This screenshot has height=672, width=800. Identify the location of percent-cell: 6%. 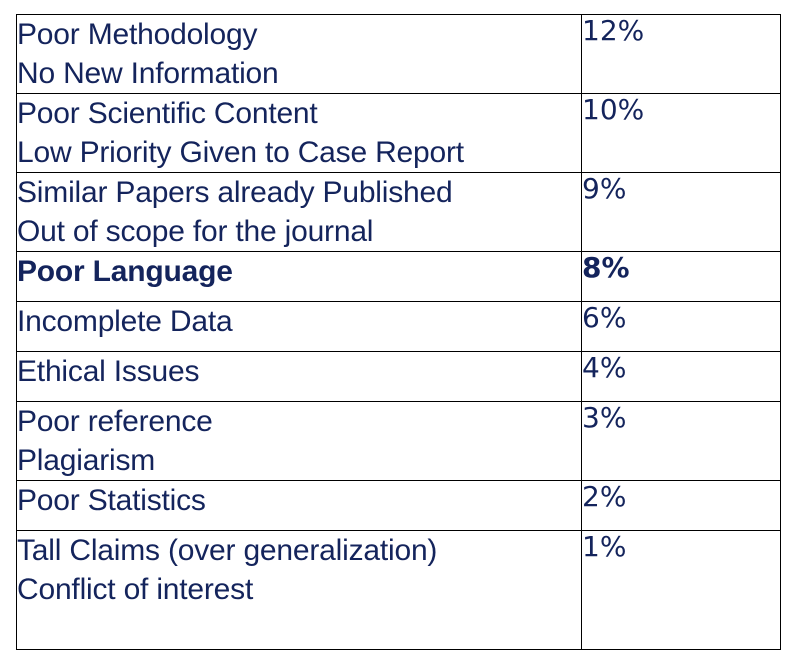
(681, 326).